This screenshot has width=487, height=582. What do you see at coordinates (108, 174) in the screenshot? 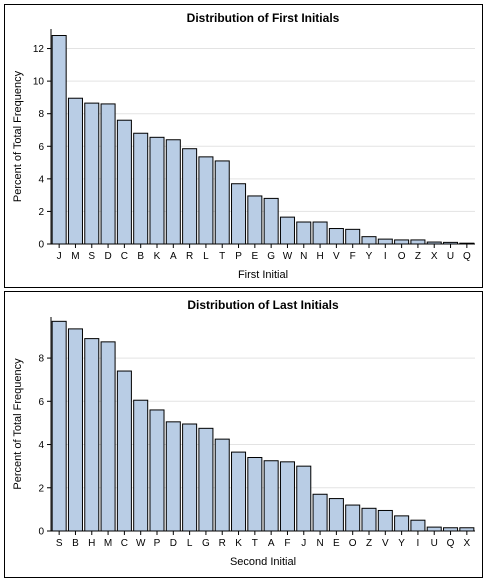
I see `bar-d` at bounding box center [108, 174].